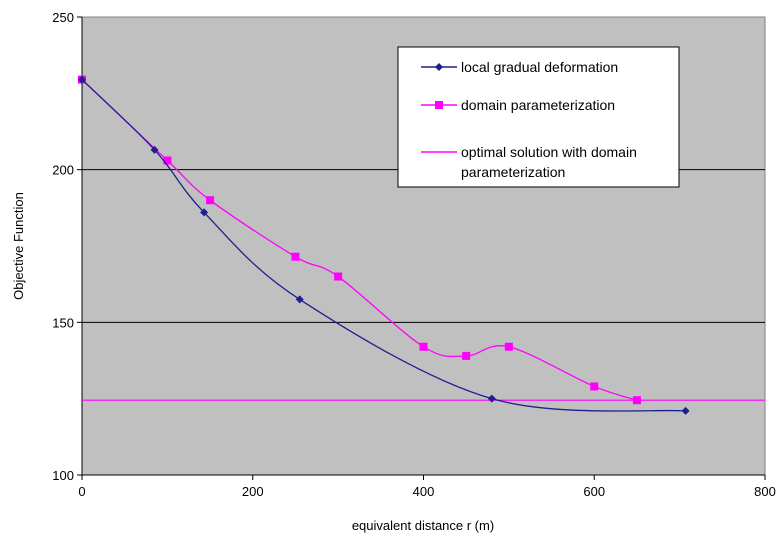 The image size is (782, 538). Describe the element at coordinates (594, 491) in the screenshot. I see `x-tick-label: 600` at that location.